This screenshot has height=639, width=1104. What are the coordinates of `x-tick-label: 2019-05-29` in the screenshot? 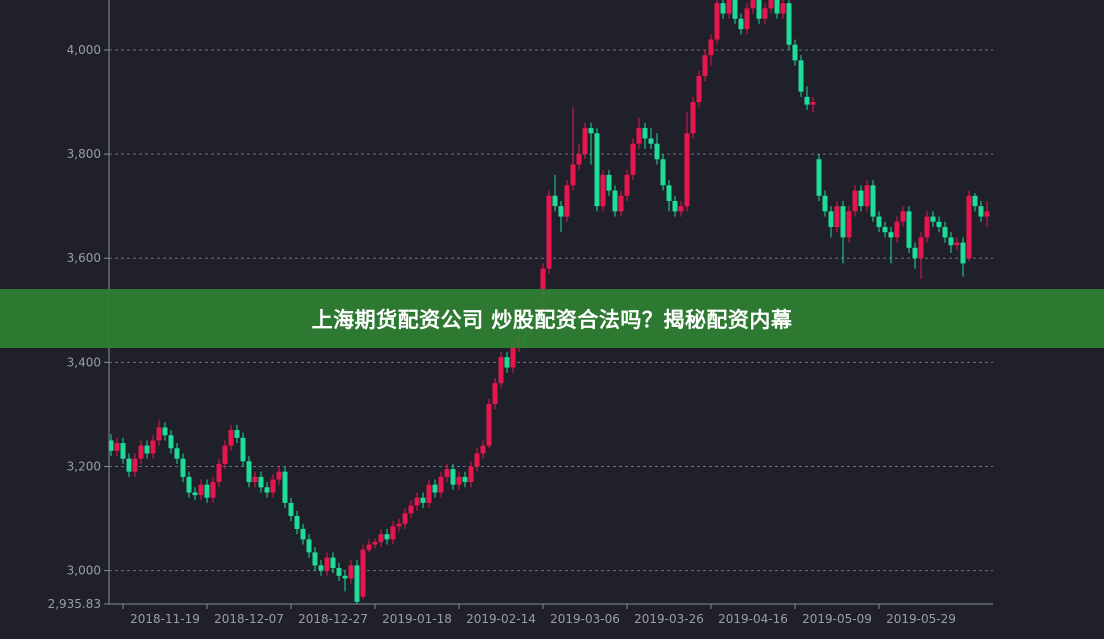 It's located at (921, 619).